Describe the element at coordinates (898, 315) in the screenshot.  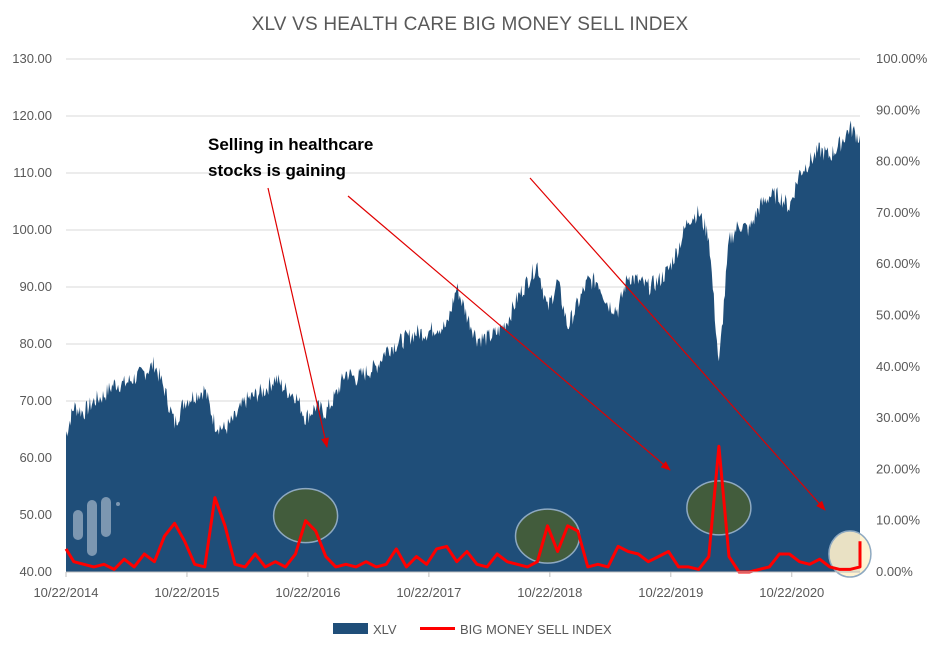
I see `y-right-tick-label: 50.00%` at that location.